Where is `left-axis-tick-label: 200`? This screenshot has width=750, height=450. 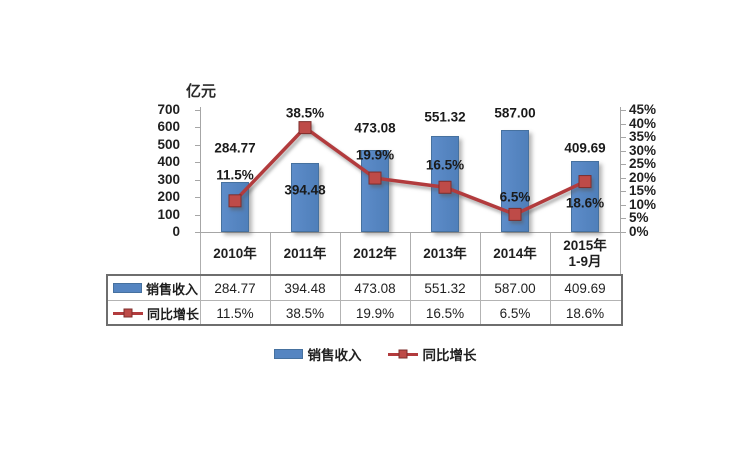
left-axis-tick-label: 200 is located at coordinates (168, 197).